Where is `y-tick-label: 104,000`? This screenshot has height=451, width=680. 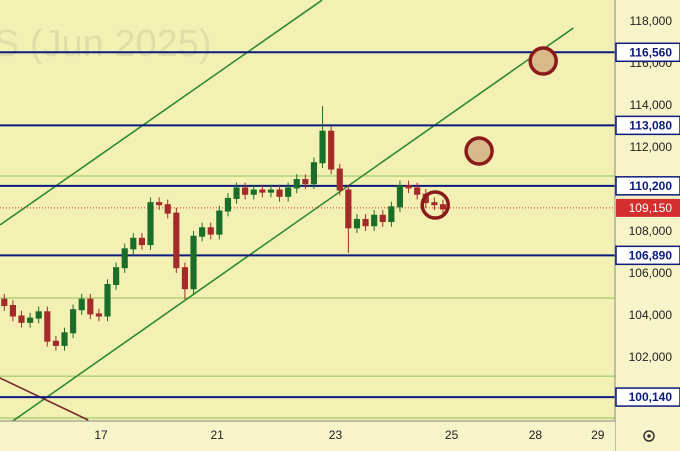
y-tick-label: 104,000 is located at coordinates (651, 315).